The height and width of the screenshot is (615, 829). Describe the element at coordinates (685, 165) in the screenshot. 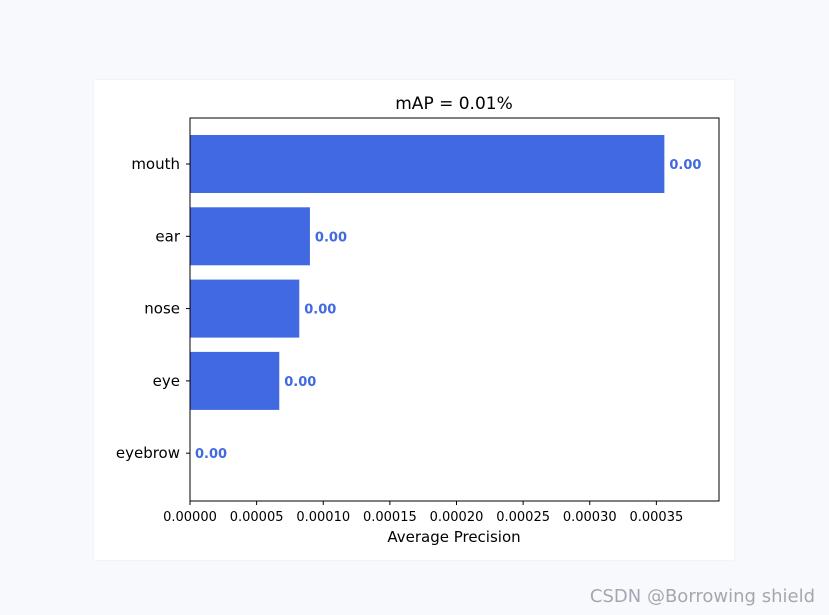

I see `bar-value-label-mouth: 0.00` at that location.